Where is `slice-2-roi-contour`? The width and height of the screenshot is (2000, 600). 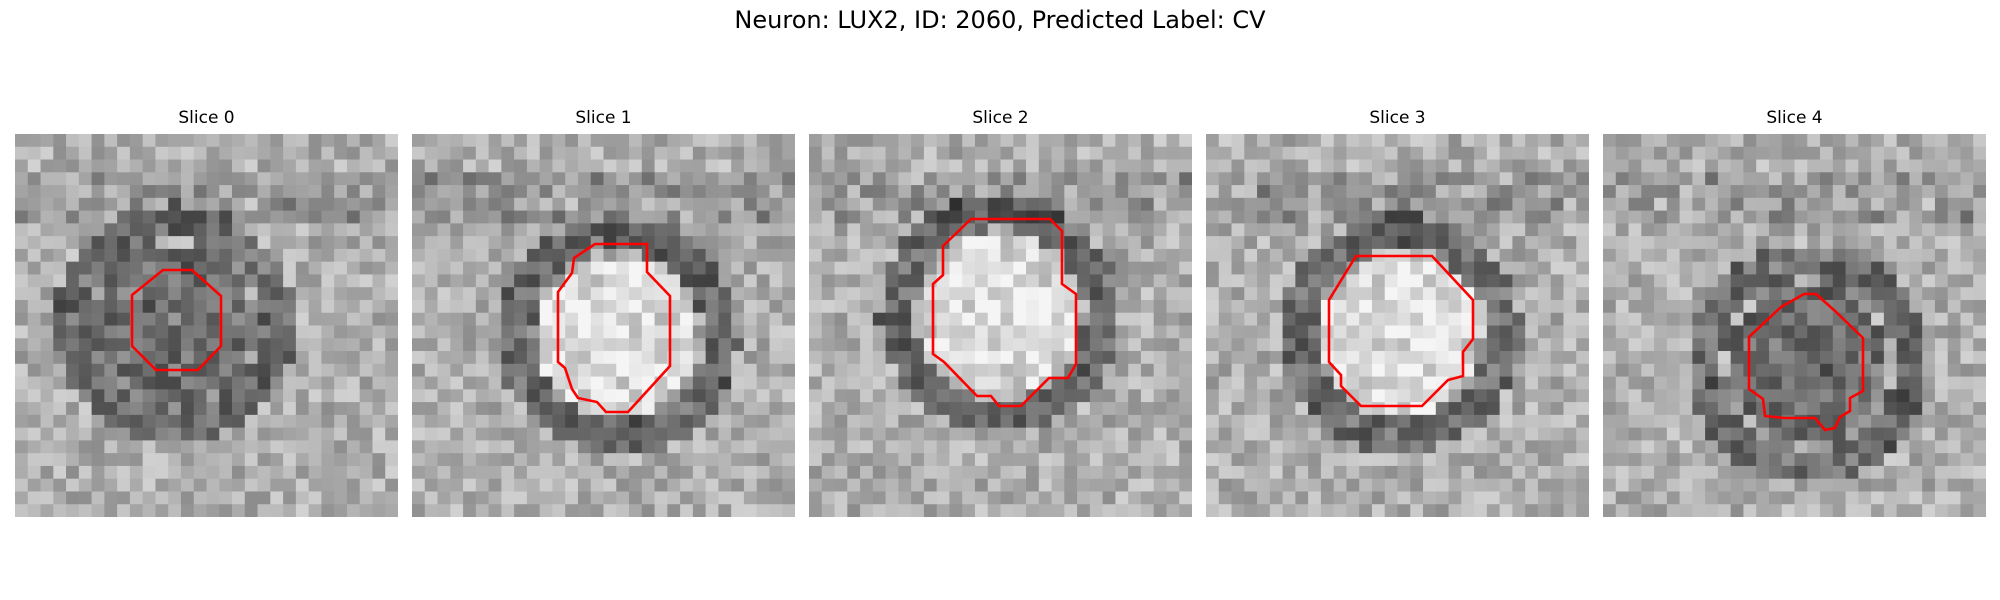 slice-2-roi-contour is located at coordinates (1004, 312).